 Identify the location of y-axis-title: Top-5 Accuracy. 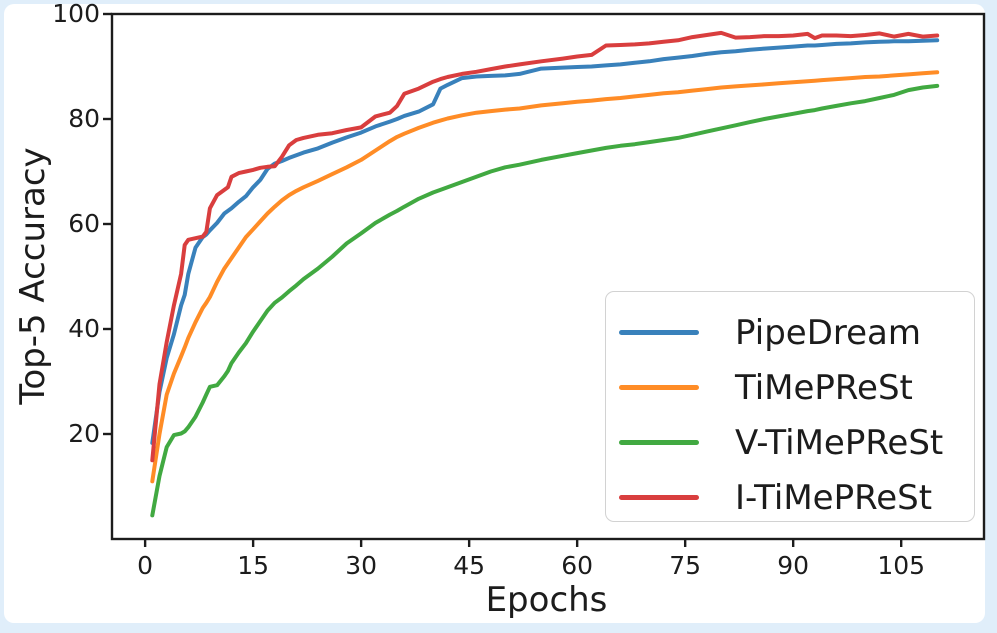
(33, 276).